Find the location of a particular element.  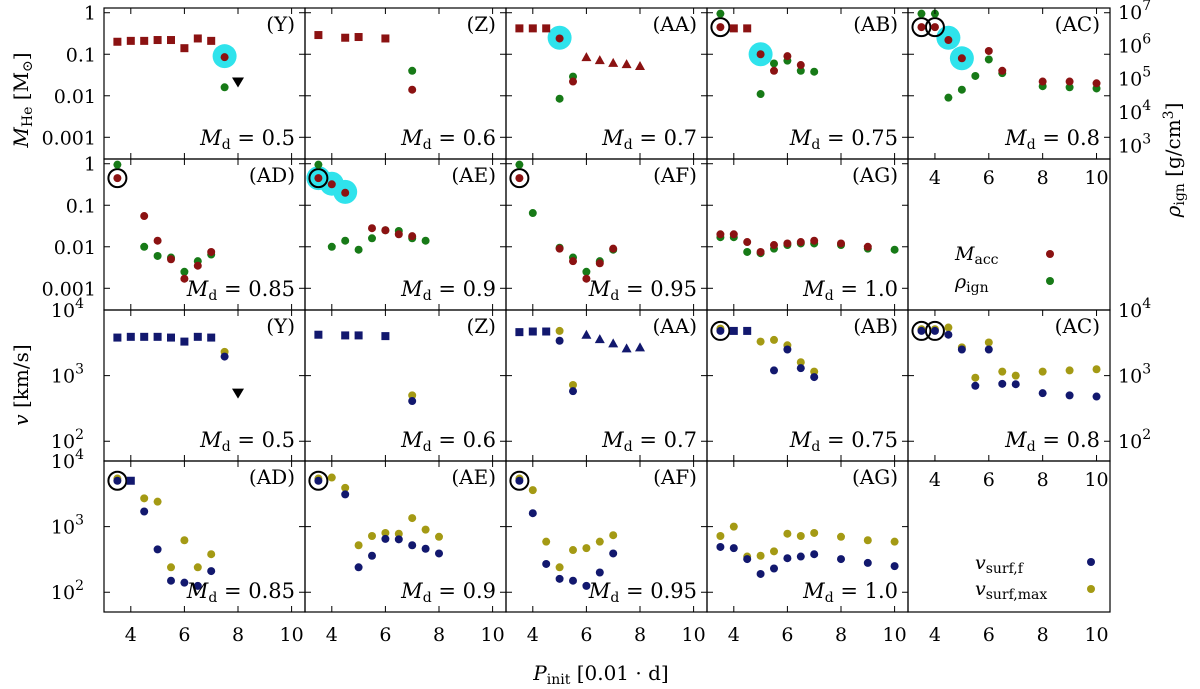

panel-id-label: (AF) is located at coordinates (675, 175).